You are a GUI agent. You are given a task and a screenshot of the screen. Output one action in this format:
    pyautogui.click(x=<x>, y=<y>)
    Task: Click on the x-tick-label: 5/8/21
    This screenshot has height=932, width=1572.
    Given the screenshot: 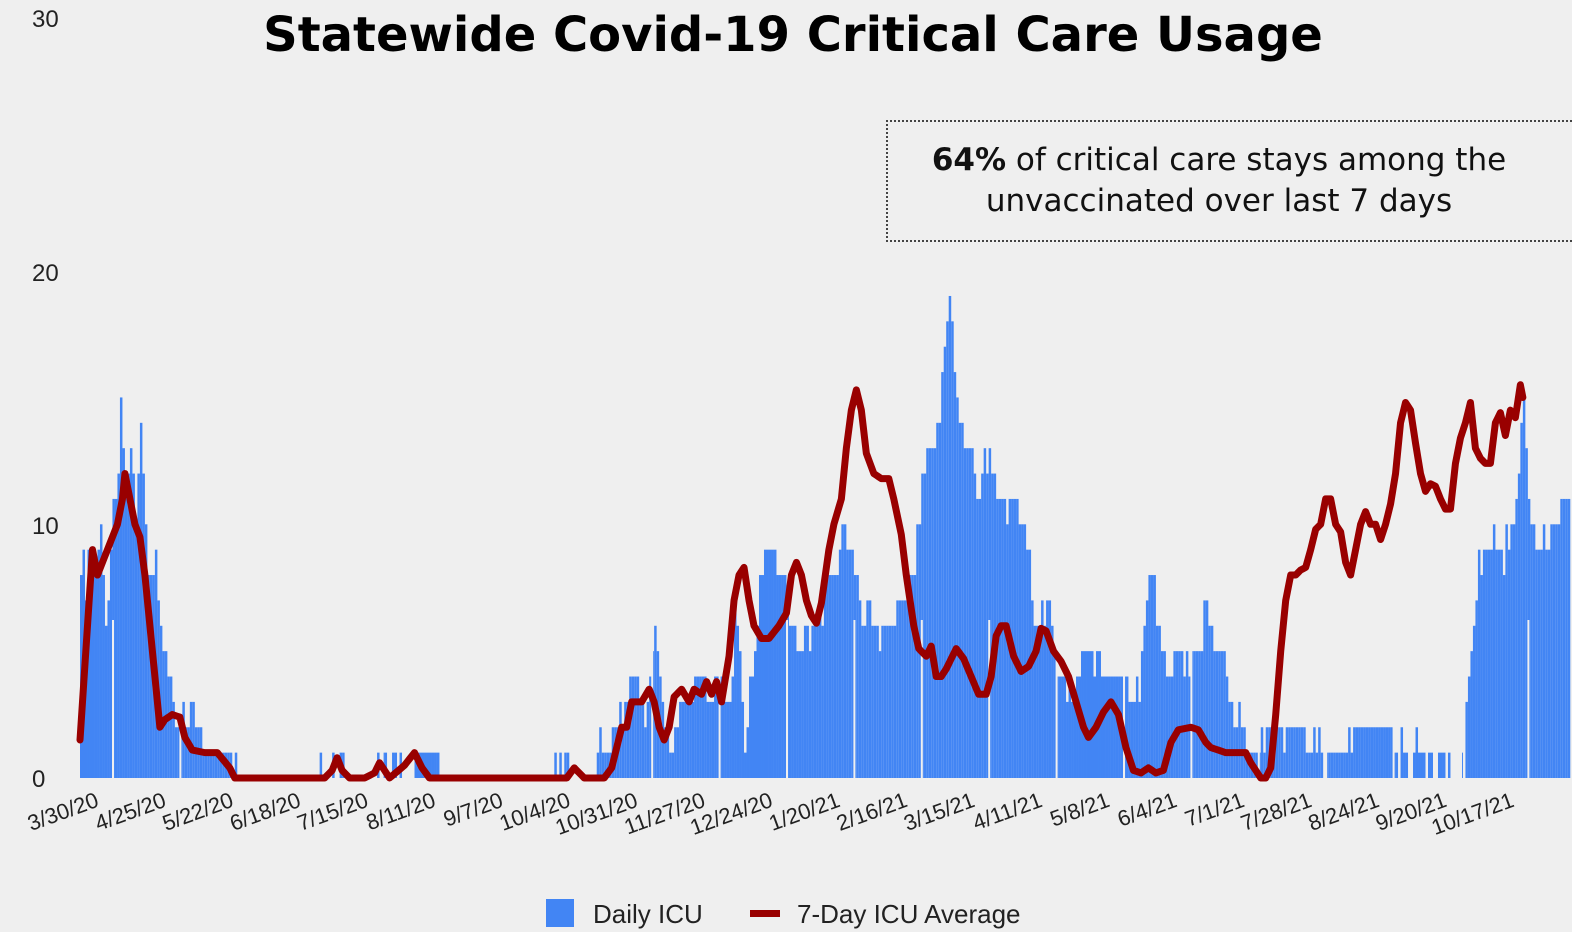 What is the action you would take?
    pyautogui.click(x=1080, y=809)
    